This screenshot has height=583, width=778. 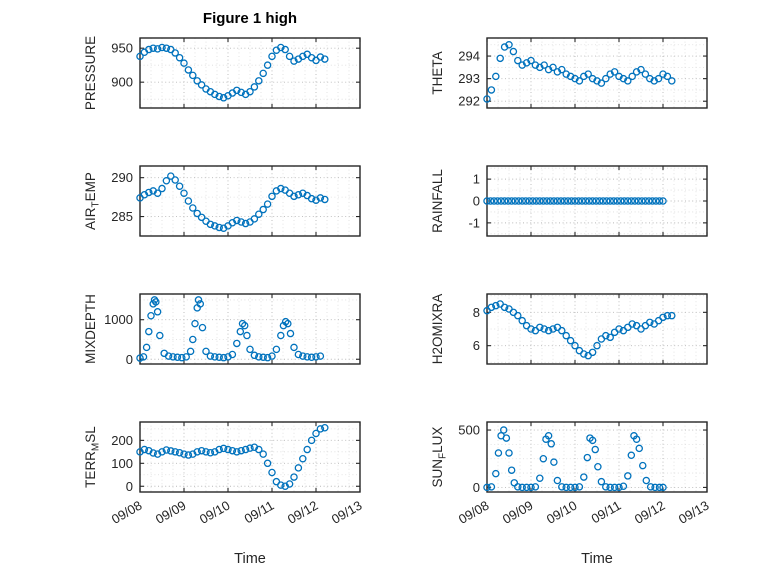 What do you see at coordinates (122, 177) in the screenshot?
I see `y-tick-label: 290` at bounding box center [122, 177].